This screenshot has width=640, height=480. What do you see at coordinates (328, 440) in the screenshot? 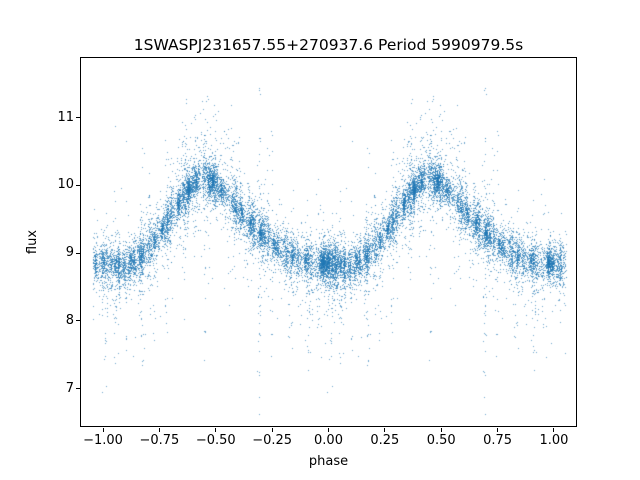
I see `x-tick-label: 0.00` at bounding box center [328, 440].